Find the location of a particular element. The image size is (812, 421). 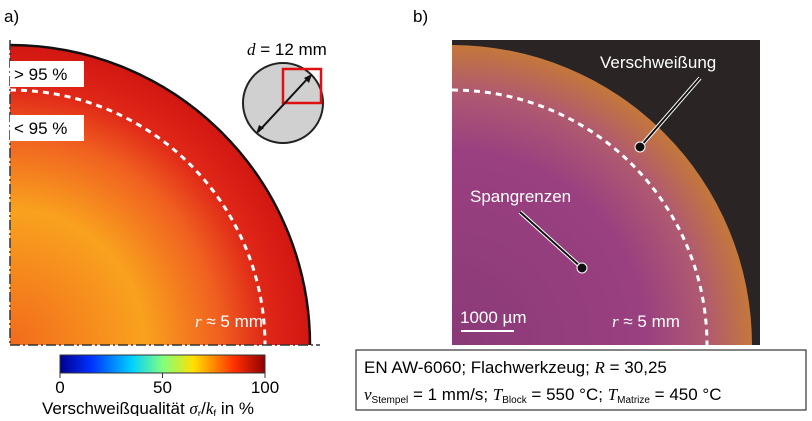

caption-line: EN AW-6060; Flachwerkzeug; R = 30,25 is located at coordinates (515, 367).